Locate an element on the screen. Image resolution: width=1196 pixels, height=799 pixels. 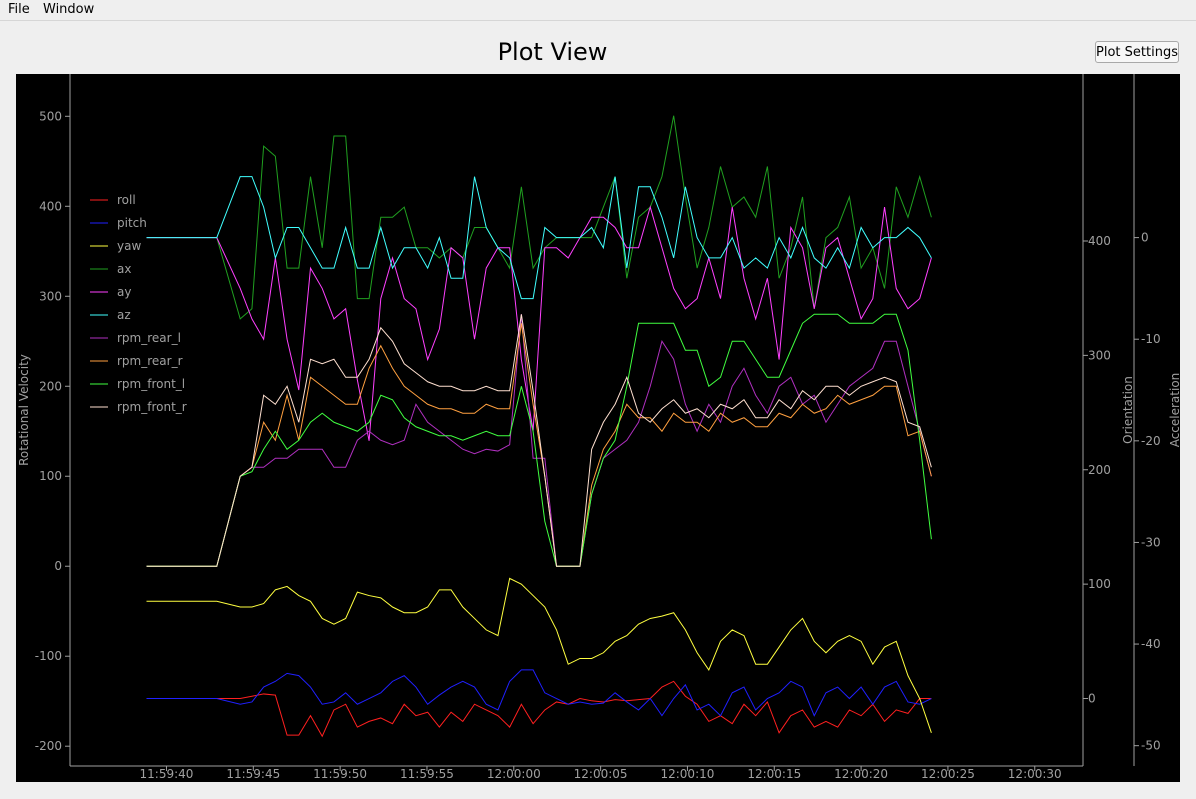
rotational-velocity-tick-label: 300 is located at coordinates (50, 296).